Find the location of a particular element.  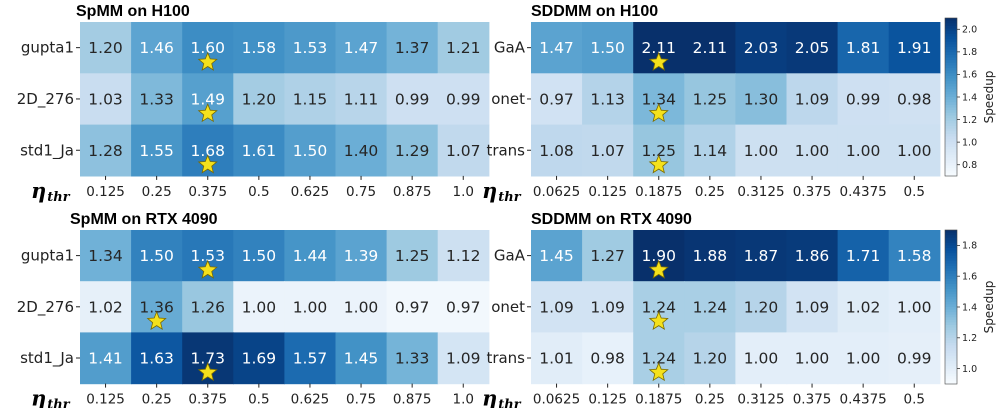

colorbar: 0.8 1.0 1.2 1.4 1.6 1.8 2.0 Speedup is located at coordinates (970, 97).